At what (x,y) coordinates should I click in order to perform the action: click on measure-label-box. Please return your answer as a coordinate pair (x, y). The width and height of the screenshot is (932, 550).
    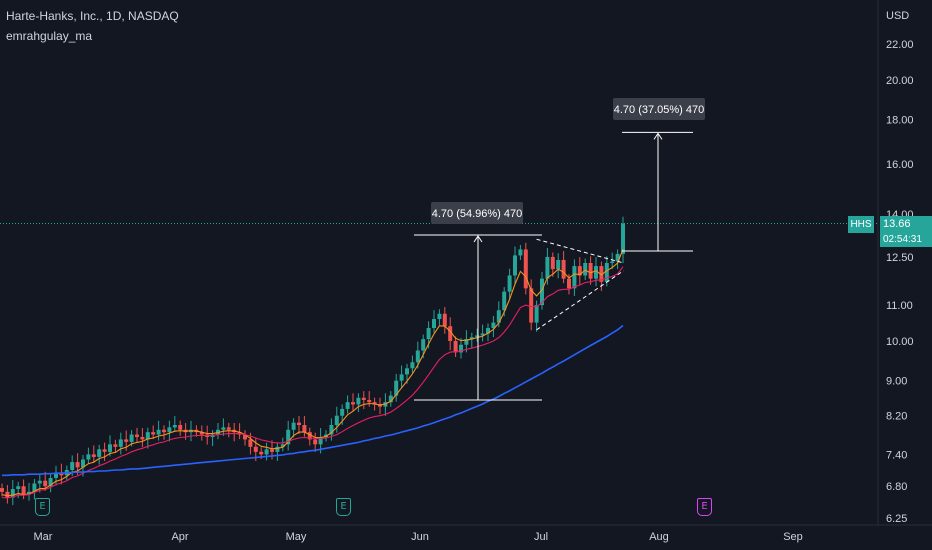
    Looking at the image, I should click on (659, 109).